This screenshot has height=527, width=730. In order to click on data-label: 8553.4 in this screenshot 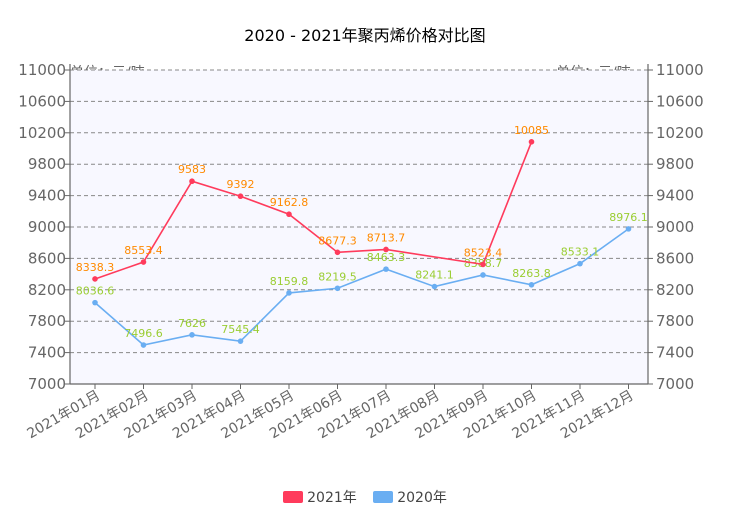, I will do `click(143, 250)`.